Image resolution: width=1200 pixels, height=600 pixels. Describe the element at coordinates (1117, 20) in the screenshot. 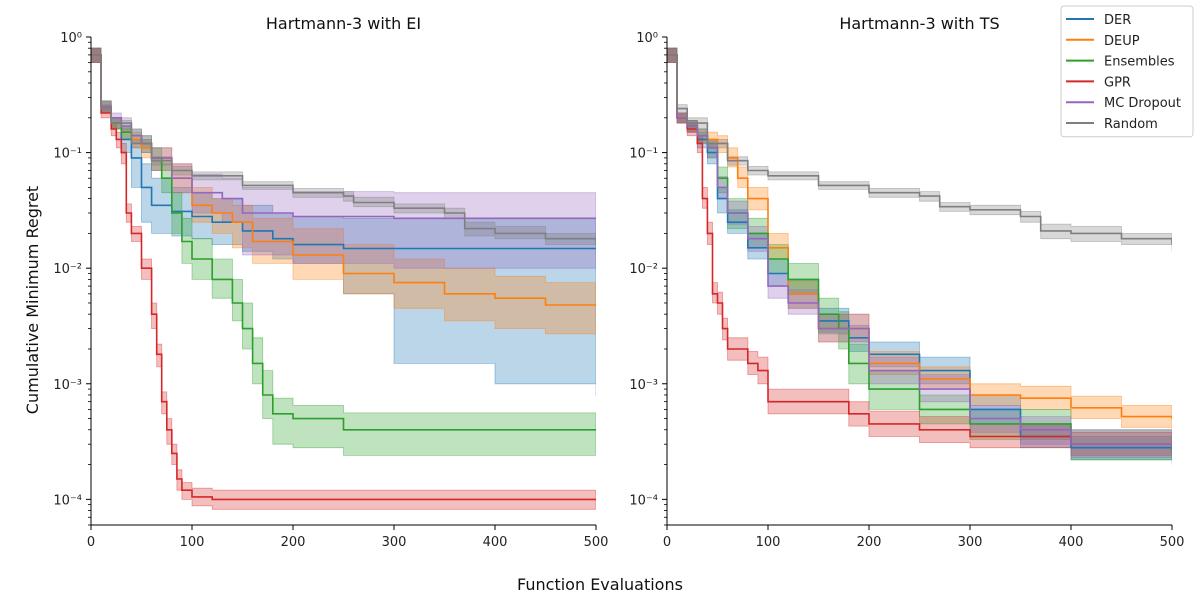

I see `legend-label: DER` at that location.